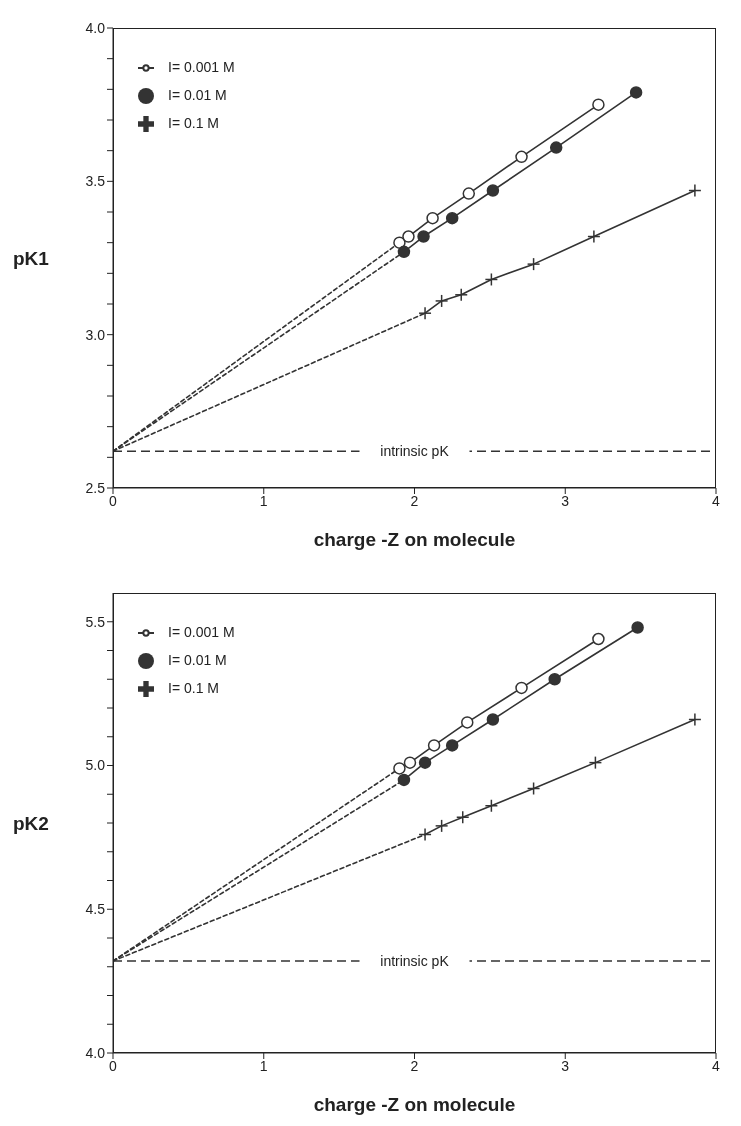 The width and height of the screenshot is (741, 1126). I want to click on y-tick-label: 5.5, so click(95, 621).